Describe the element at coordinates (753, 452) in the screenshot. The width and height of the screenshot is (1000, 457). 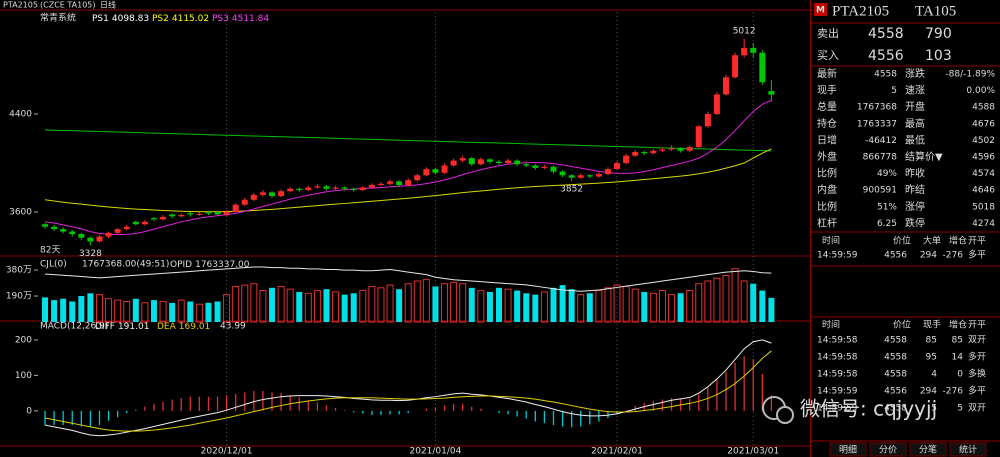
I see `x-tick-label: 2021/03/01` at that location.